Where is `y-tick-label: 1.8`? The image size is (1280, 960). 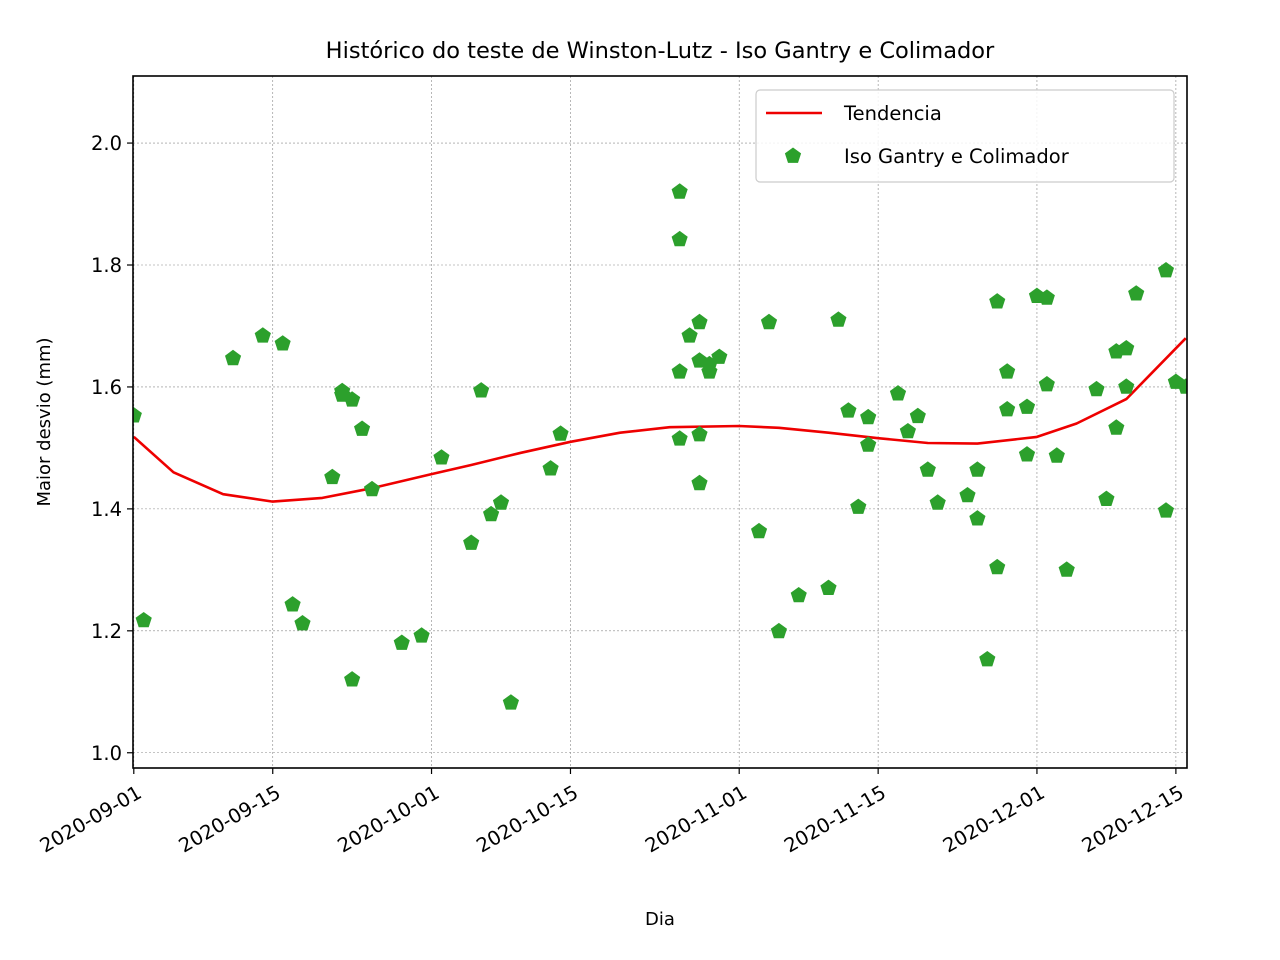
y-tick-label: 1.8 is located at coordinates (106, 265).